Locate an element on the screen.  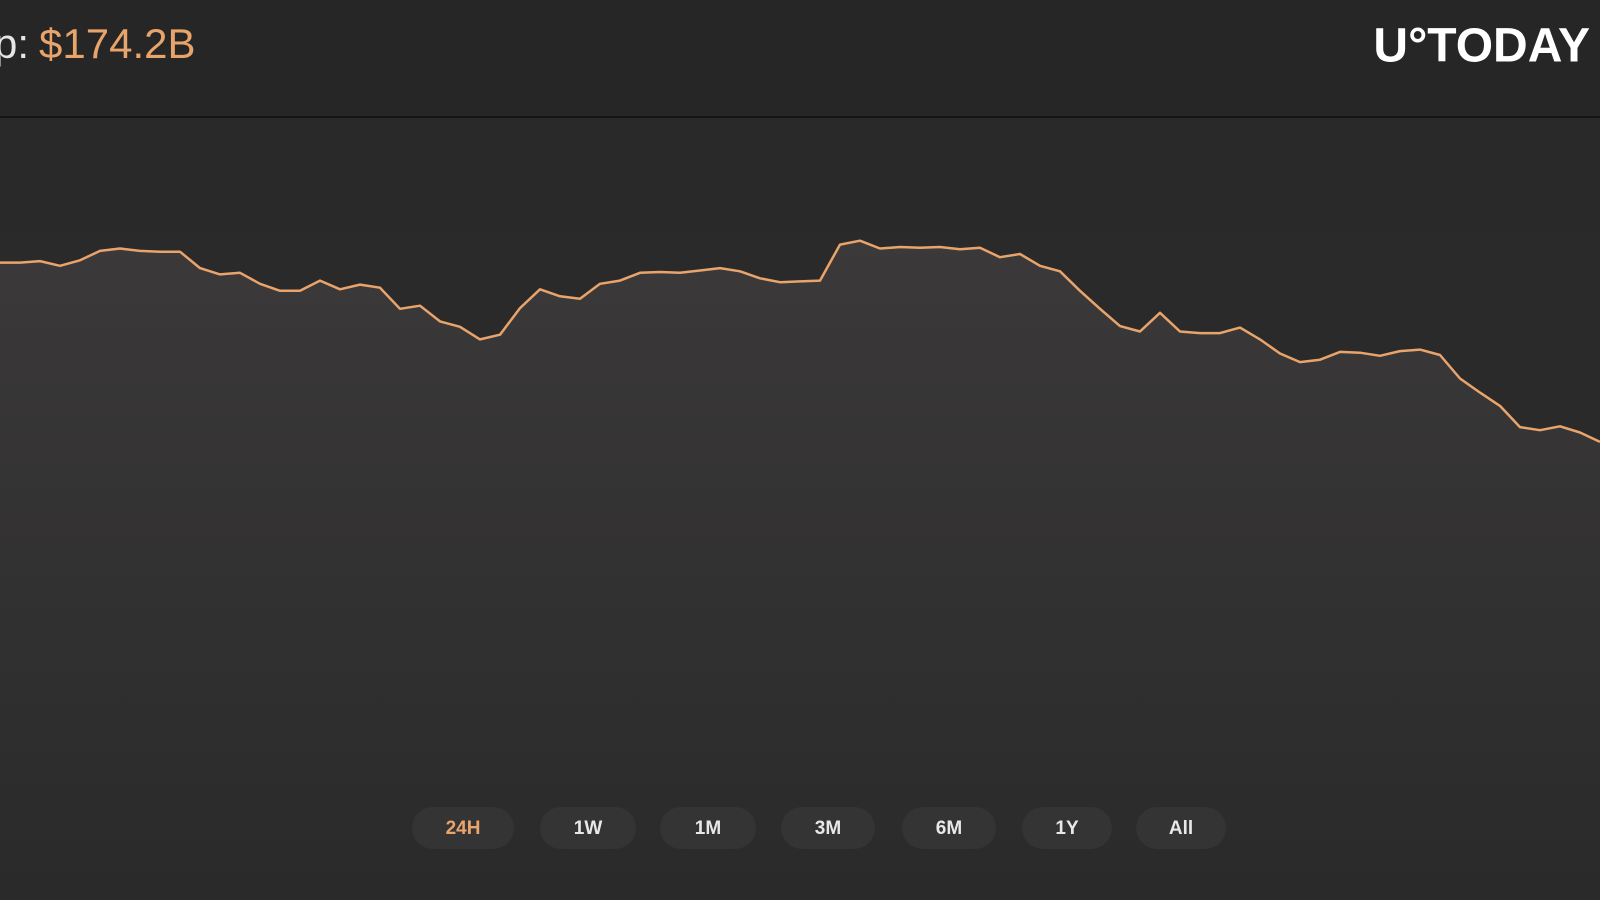
range-button-label: All is located at coordinates (1181, 828).